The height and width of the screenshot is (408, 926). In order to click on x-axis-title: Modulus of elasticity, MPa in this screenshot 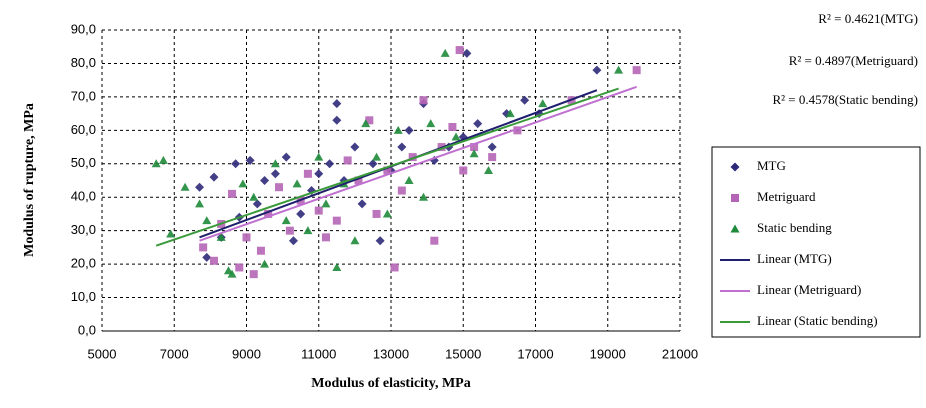, I will do `click(390, 383)`.